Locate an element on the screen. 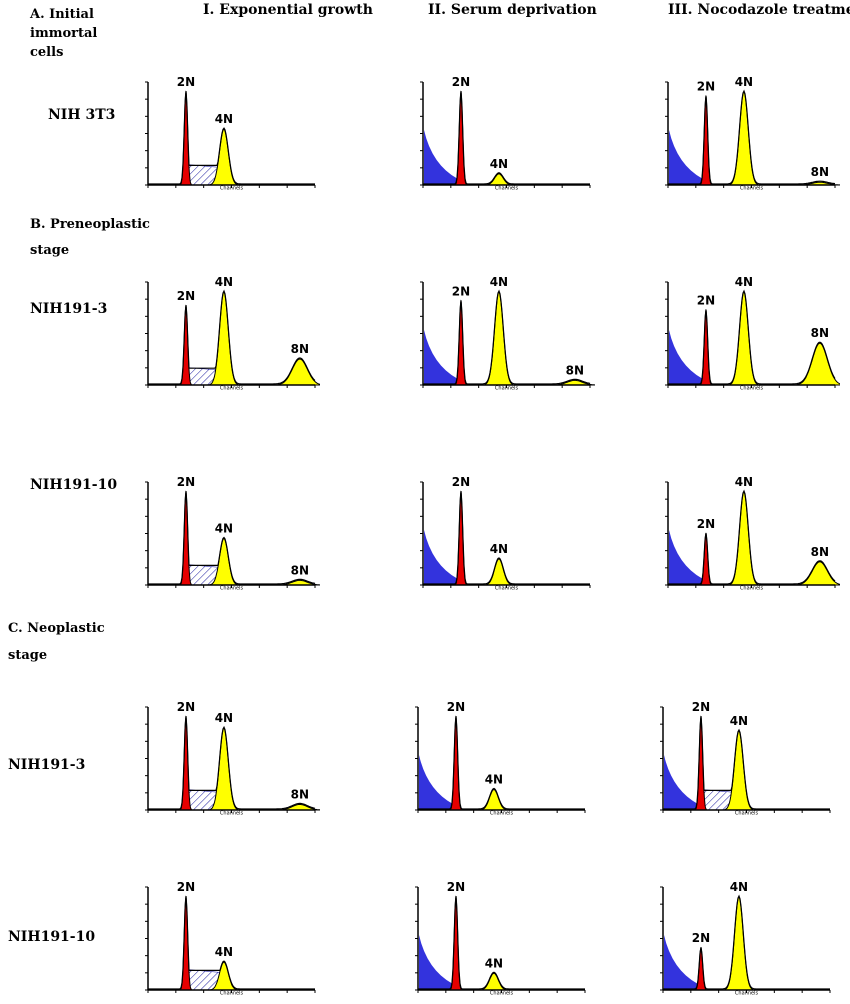 The height and width of the screenshot is (1004, 850). column-title-serum-deprivation: II. Serum deprivation is located at coordinates (512, 10).